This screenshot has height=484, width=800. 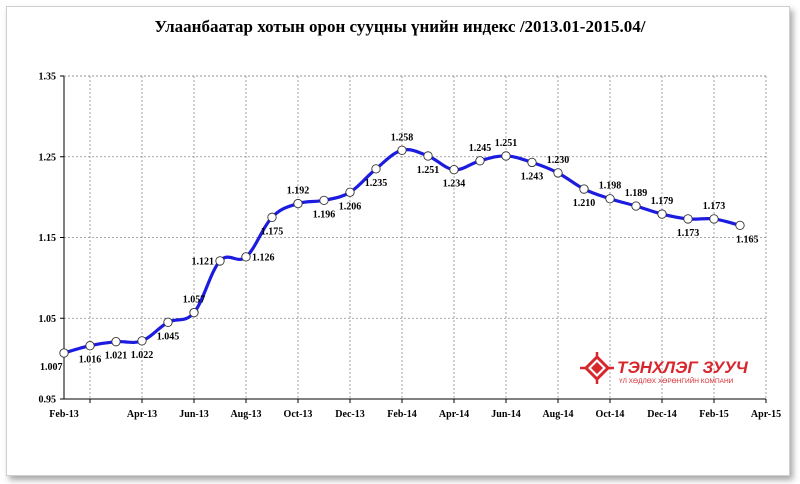 What do you see at coordinates (193, 414) in the screenshot?
I see `x-tick-label: Jun-13` at bounding box center [193, 414].